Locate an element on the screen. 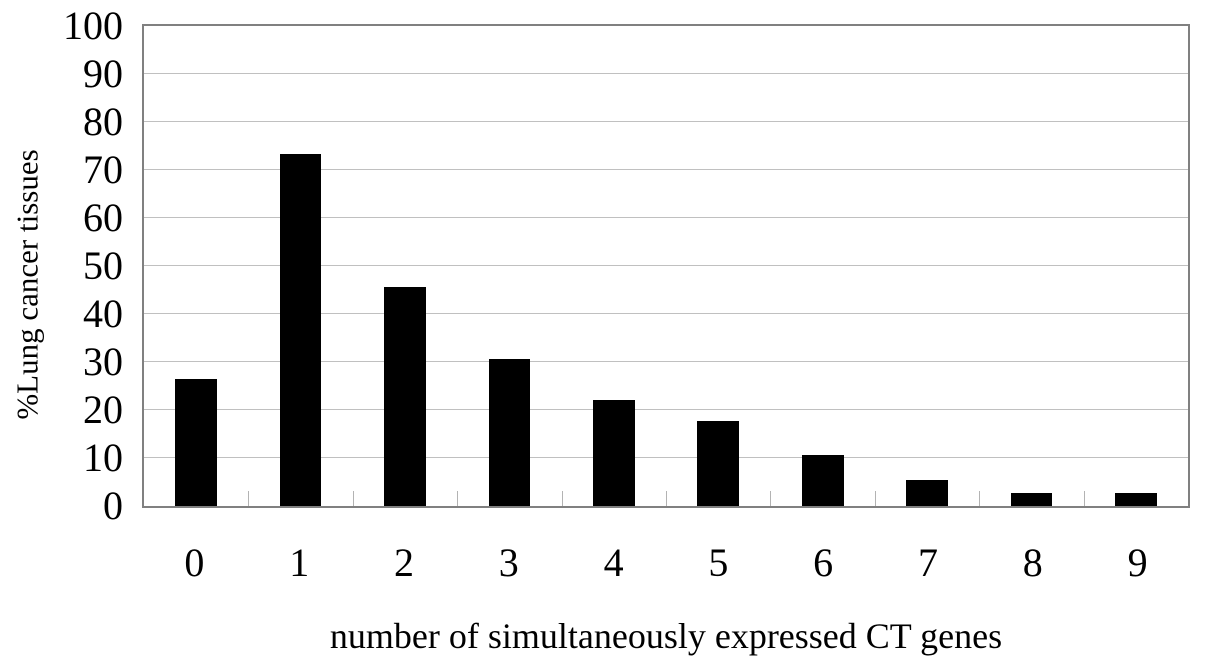  x-tick-label: 6 is located at coordinates (823, 562).